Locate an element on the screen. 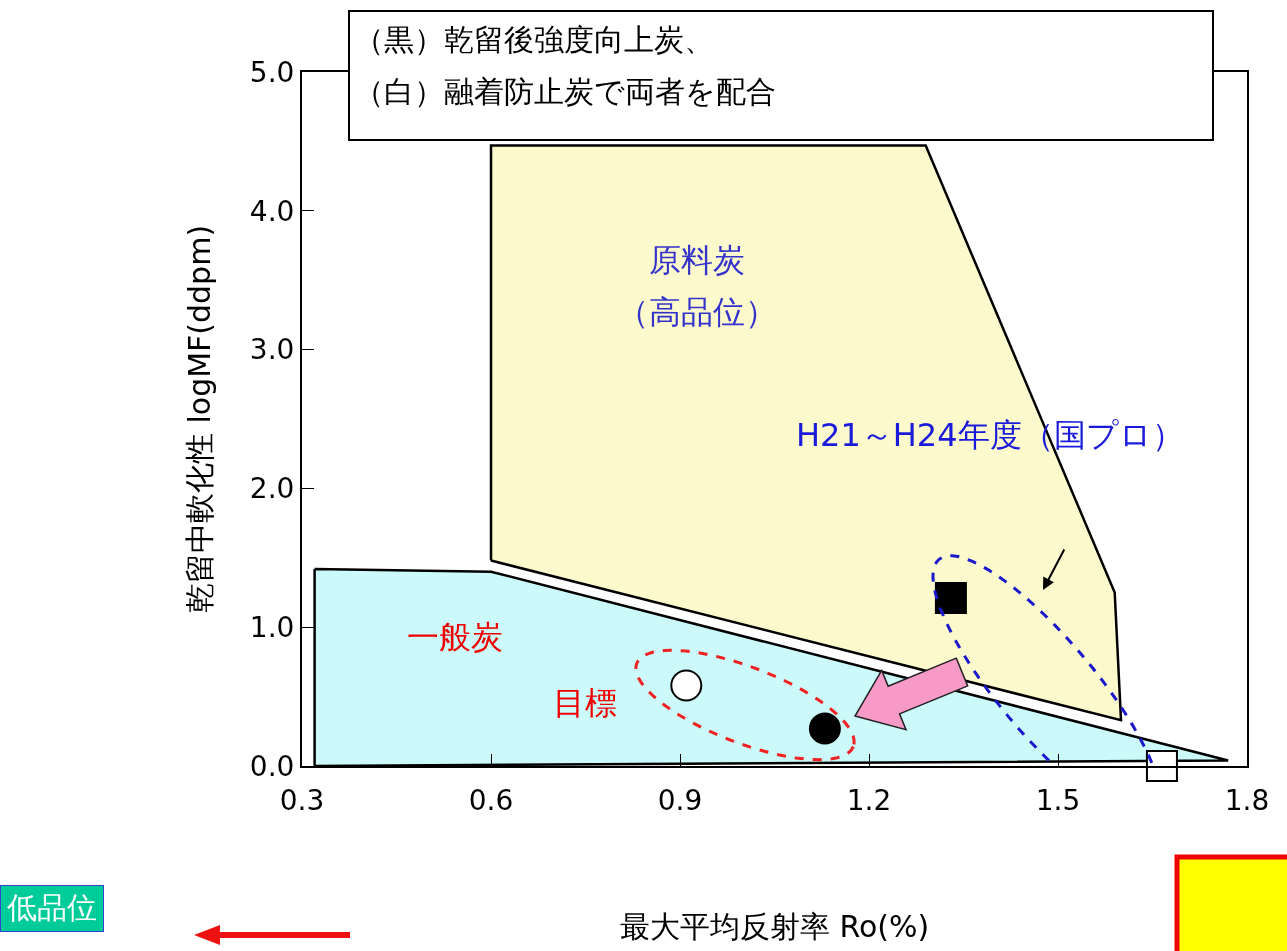  x-tick-label: 0.6 is located at coordinates (491, 800).